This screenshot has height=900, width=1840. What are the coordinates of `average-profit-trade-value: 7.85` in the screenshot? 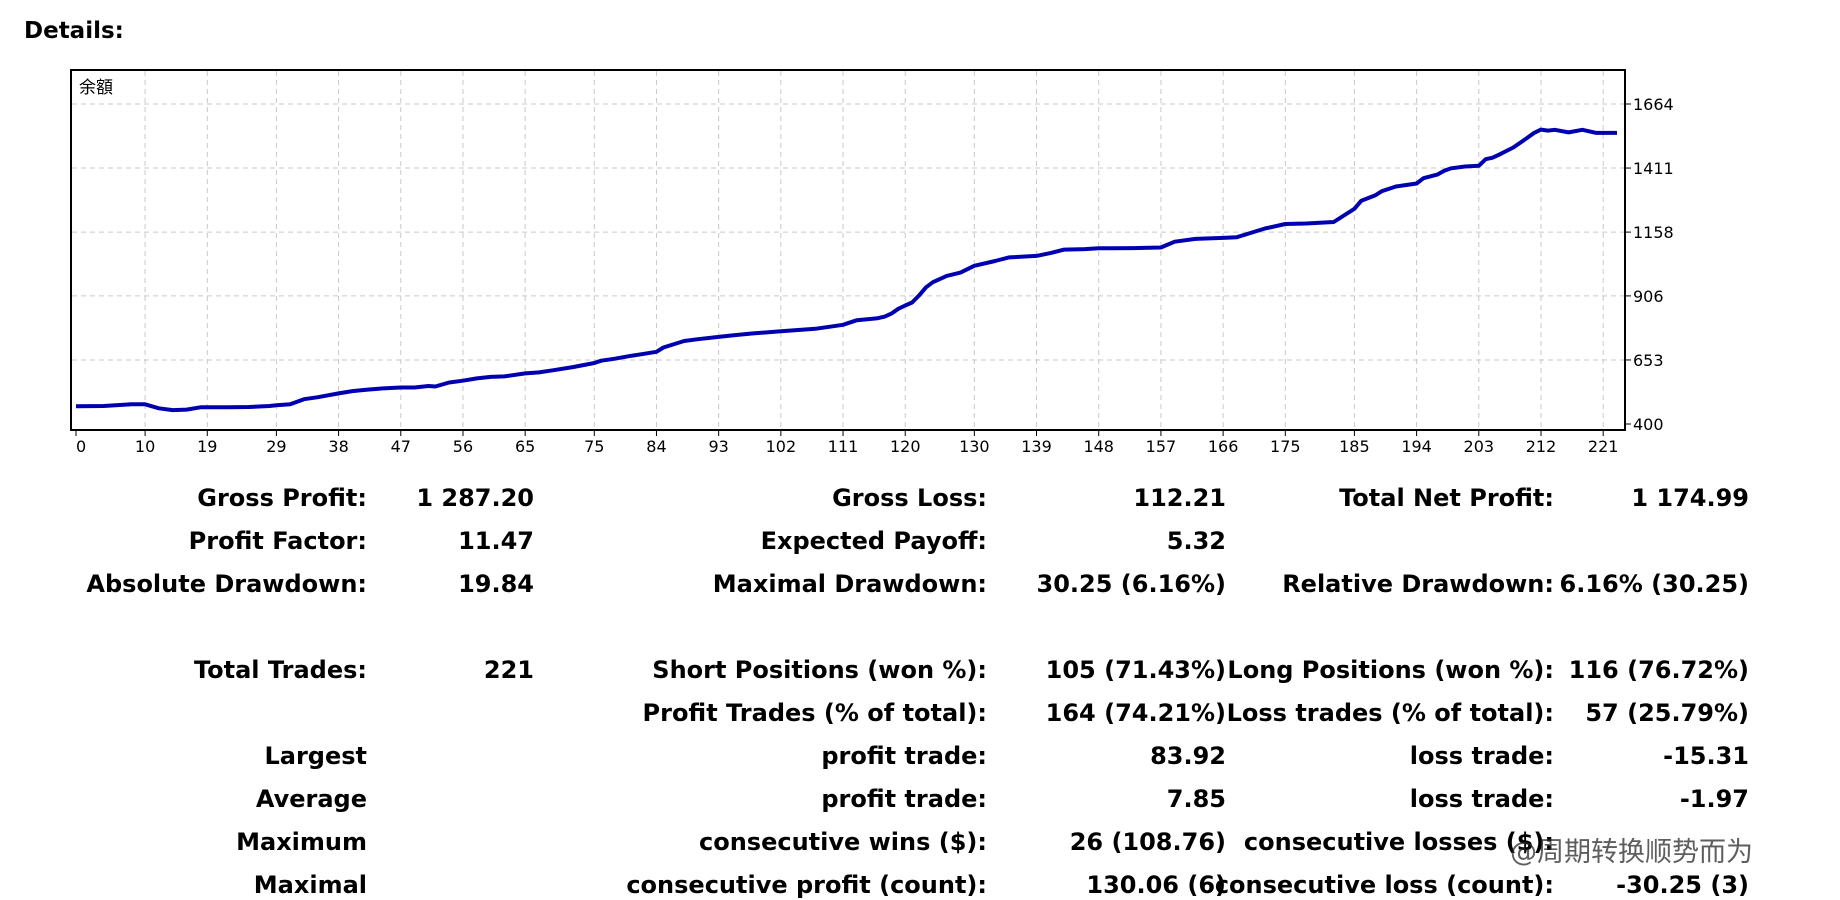 It's located at (1196, 799).